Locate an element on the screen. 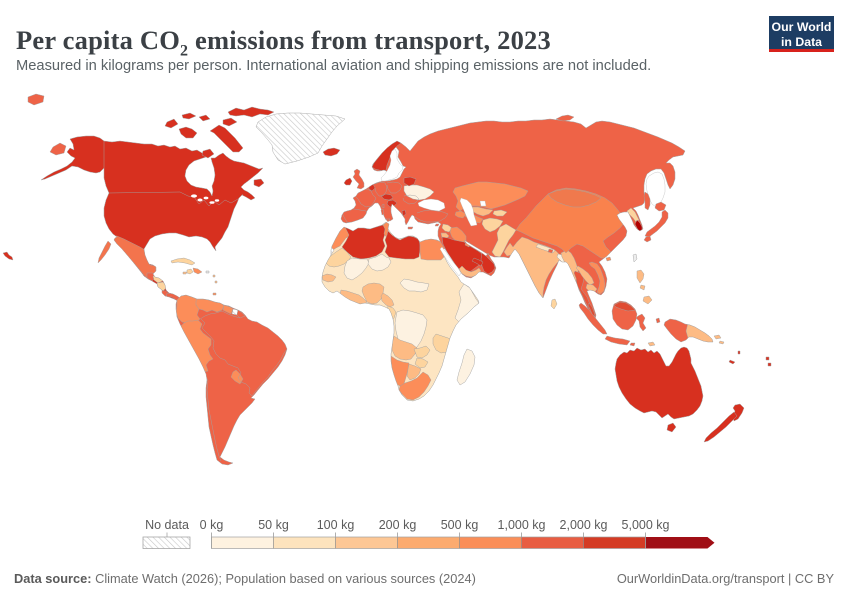 This screenshot has width=850, height=600. svg-text: 100 kg is located at coordinates (336, 525).